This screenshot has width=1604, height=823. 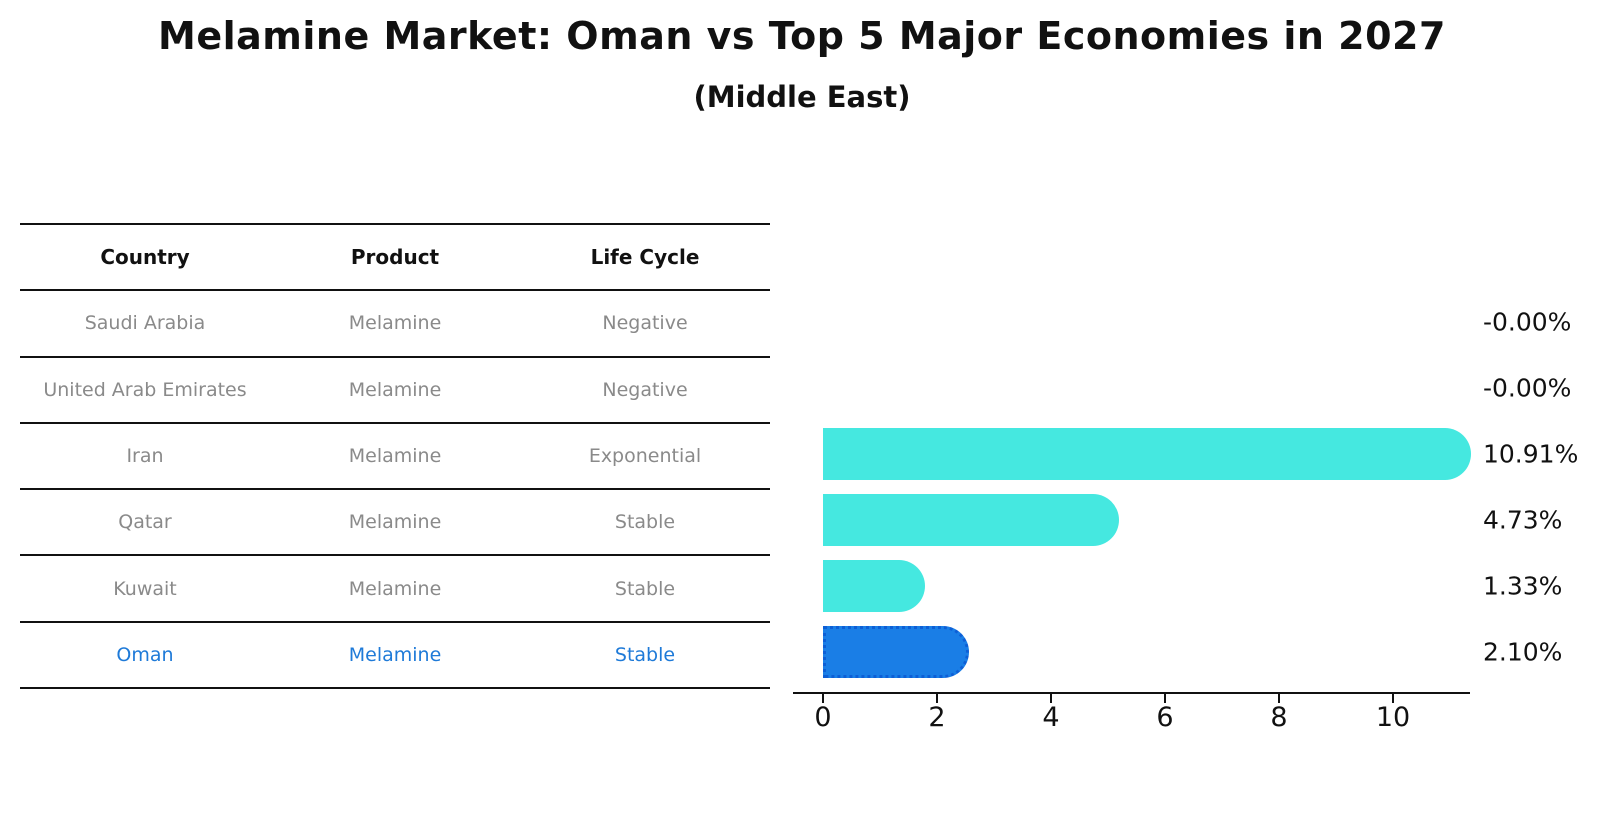 I want to click on value-label-iran: 10.91%, so click(x=1531, y=454).